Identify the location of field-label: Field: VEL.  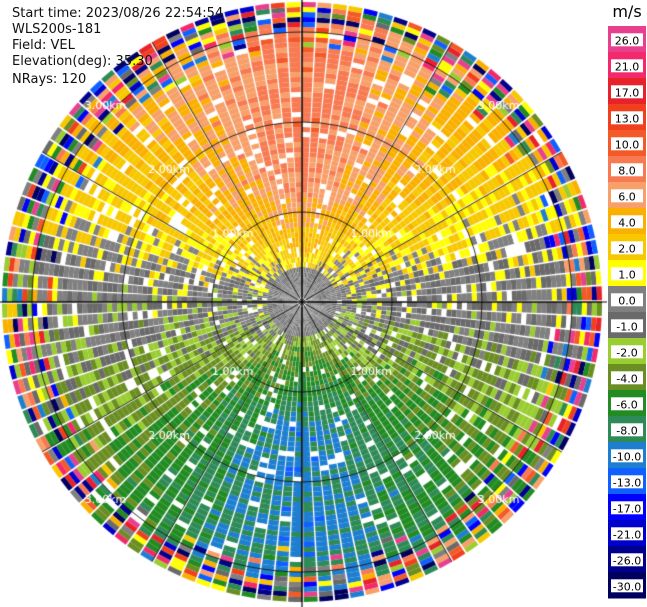
(43, 45).